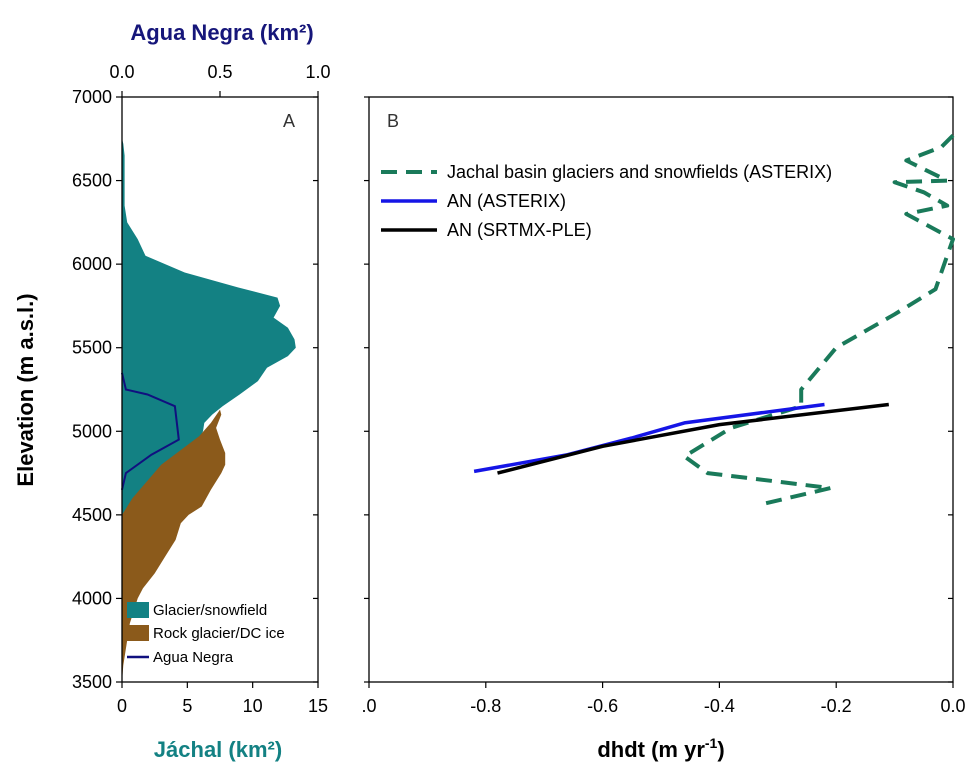 This screenshot has width=971, height=765. What do you see at coordinates (92, 348) in the screenshot?
I see `y-tick-label: 5500` at bounding box center [92, 348].